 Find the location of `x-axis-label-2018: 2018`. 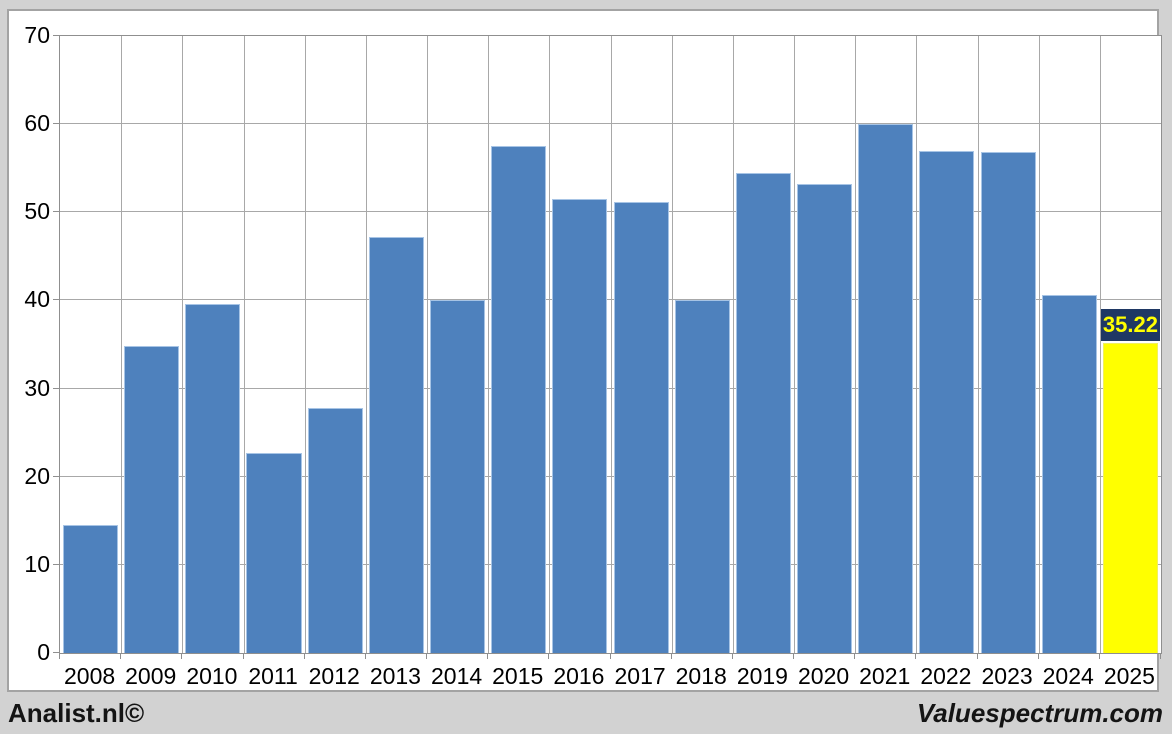

x-axis-label-2018: 2018 is located at coordinates (701, 676).